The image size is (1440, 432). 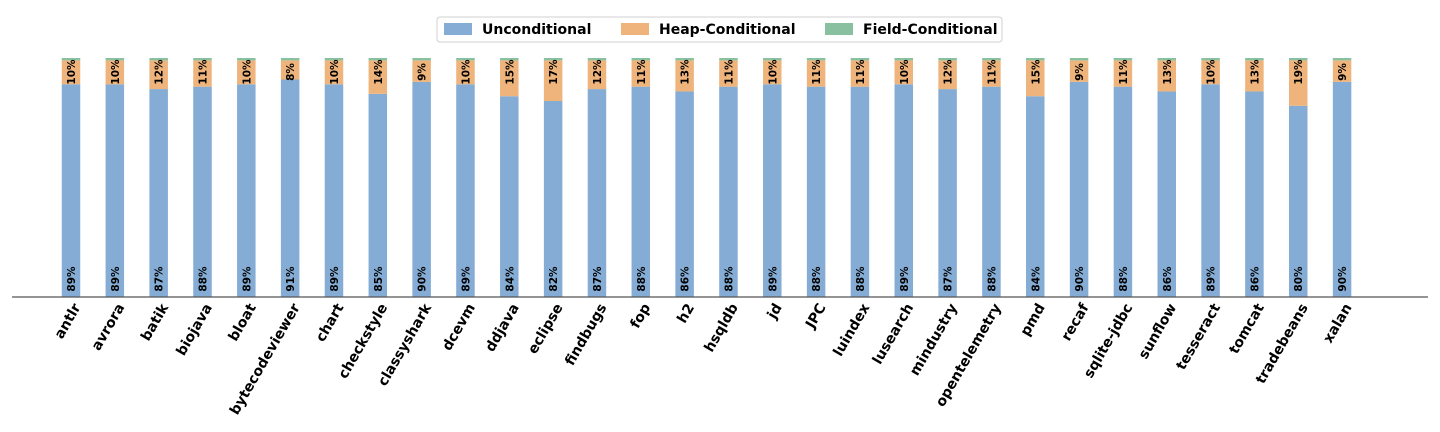 I want to click on data-label-heap-conditional-fop: 11%, so click(x=642, y=72).